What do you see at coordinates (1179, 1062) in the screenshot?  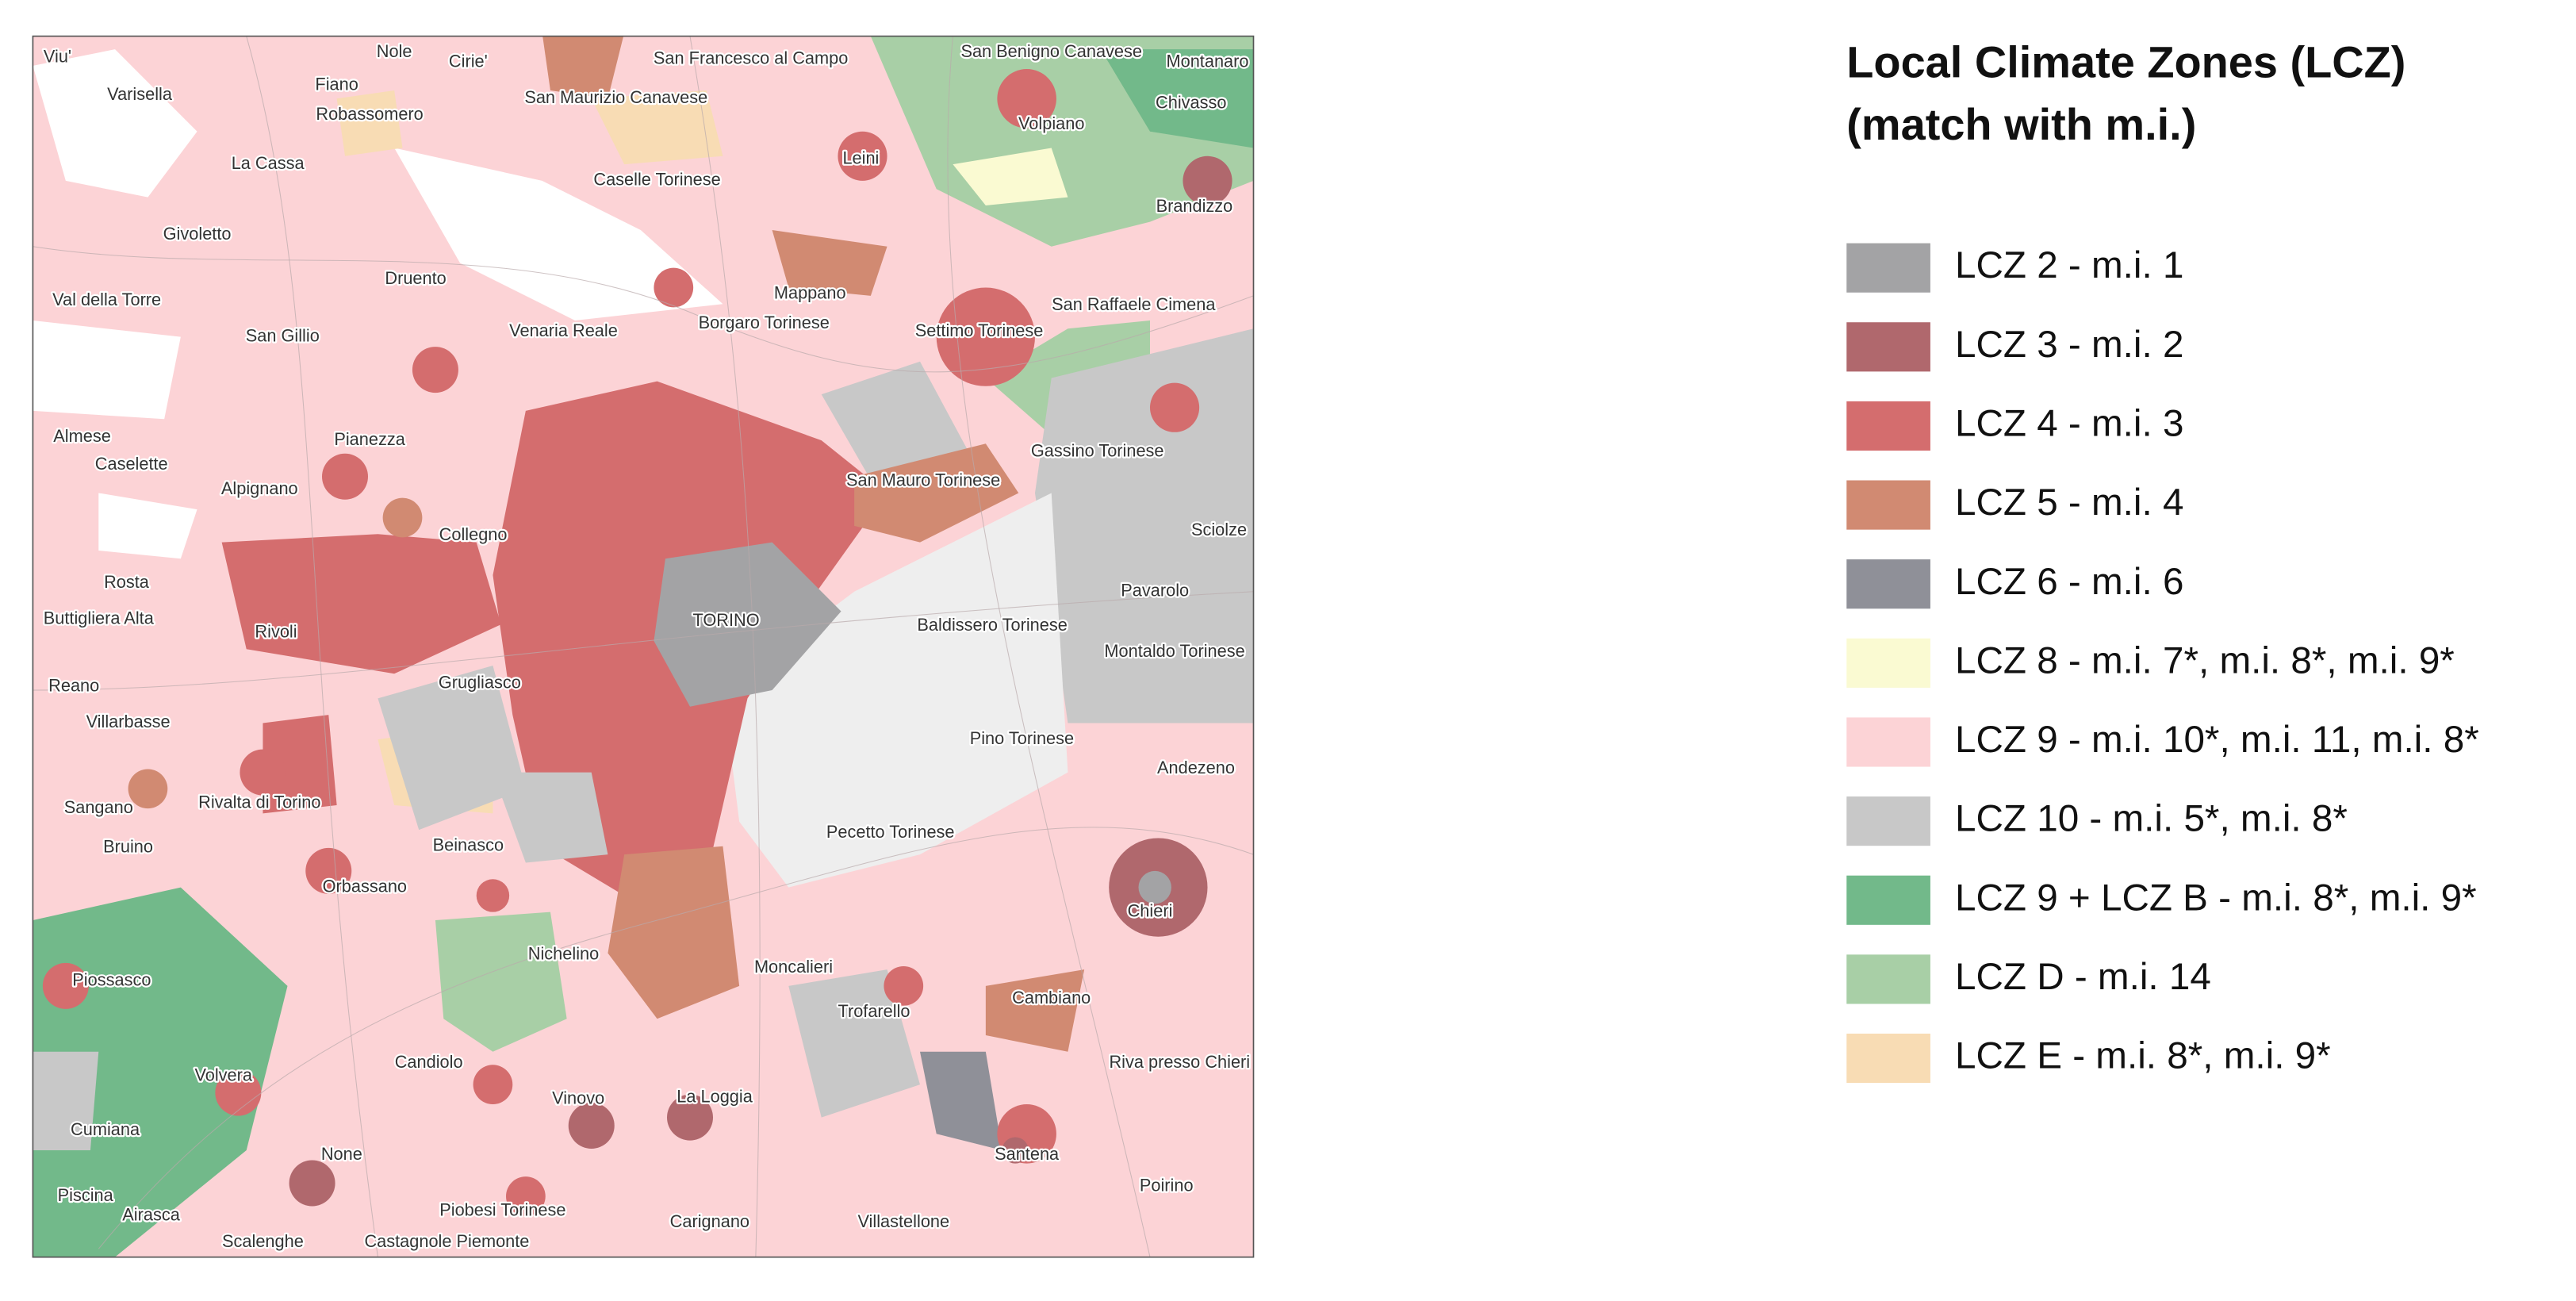 I see `place-label: Riva presso Chieri` at bounding box center [1179, 1062].